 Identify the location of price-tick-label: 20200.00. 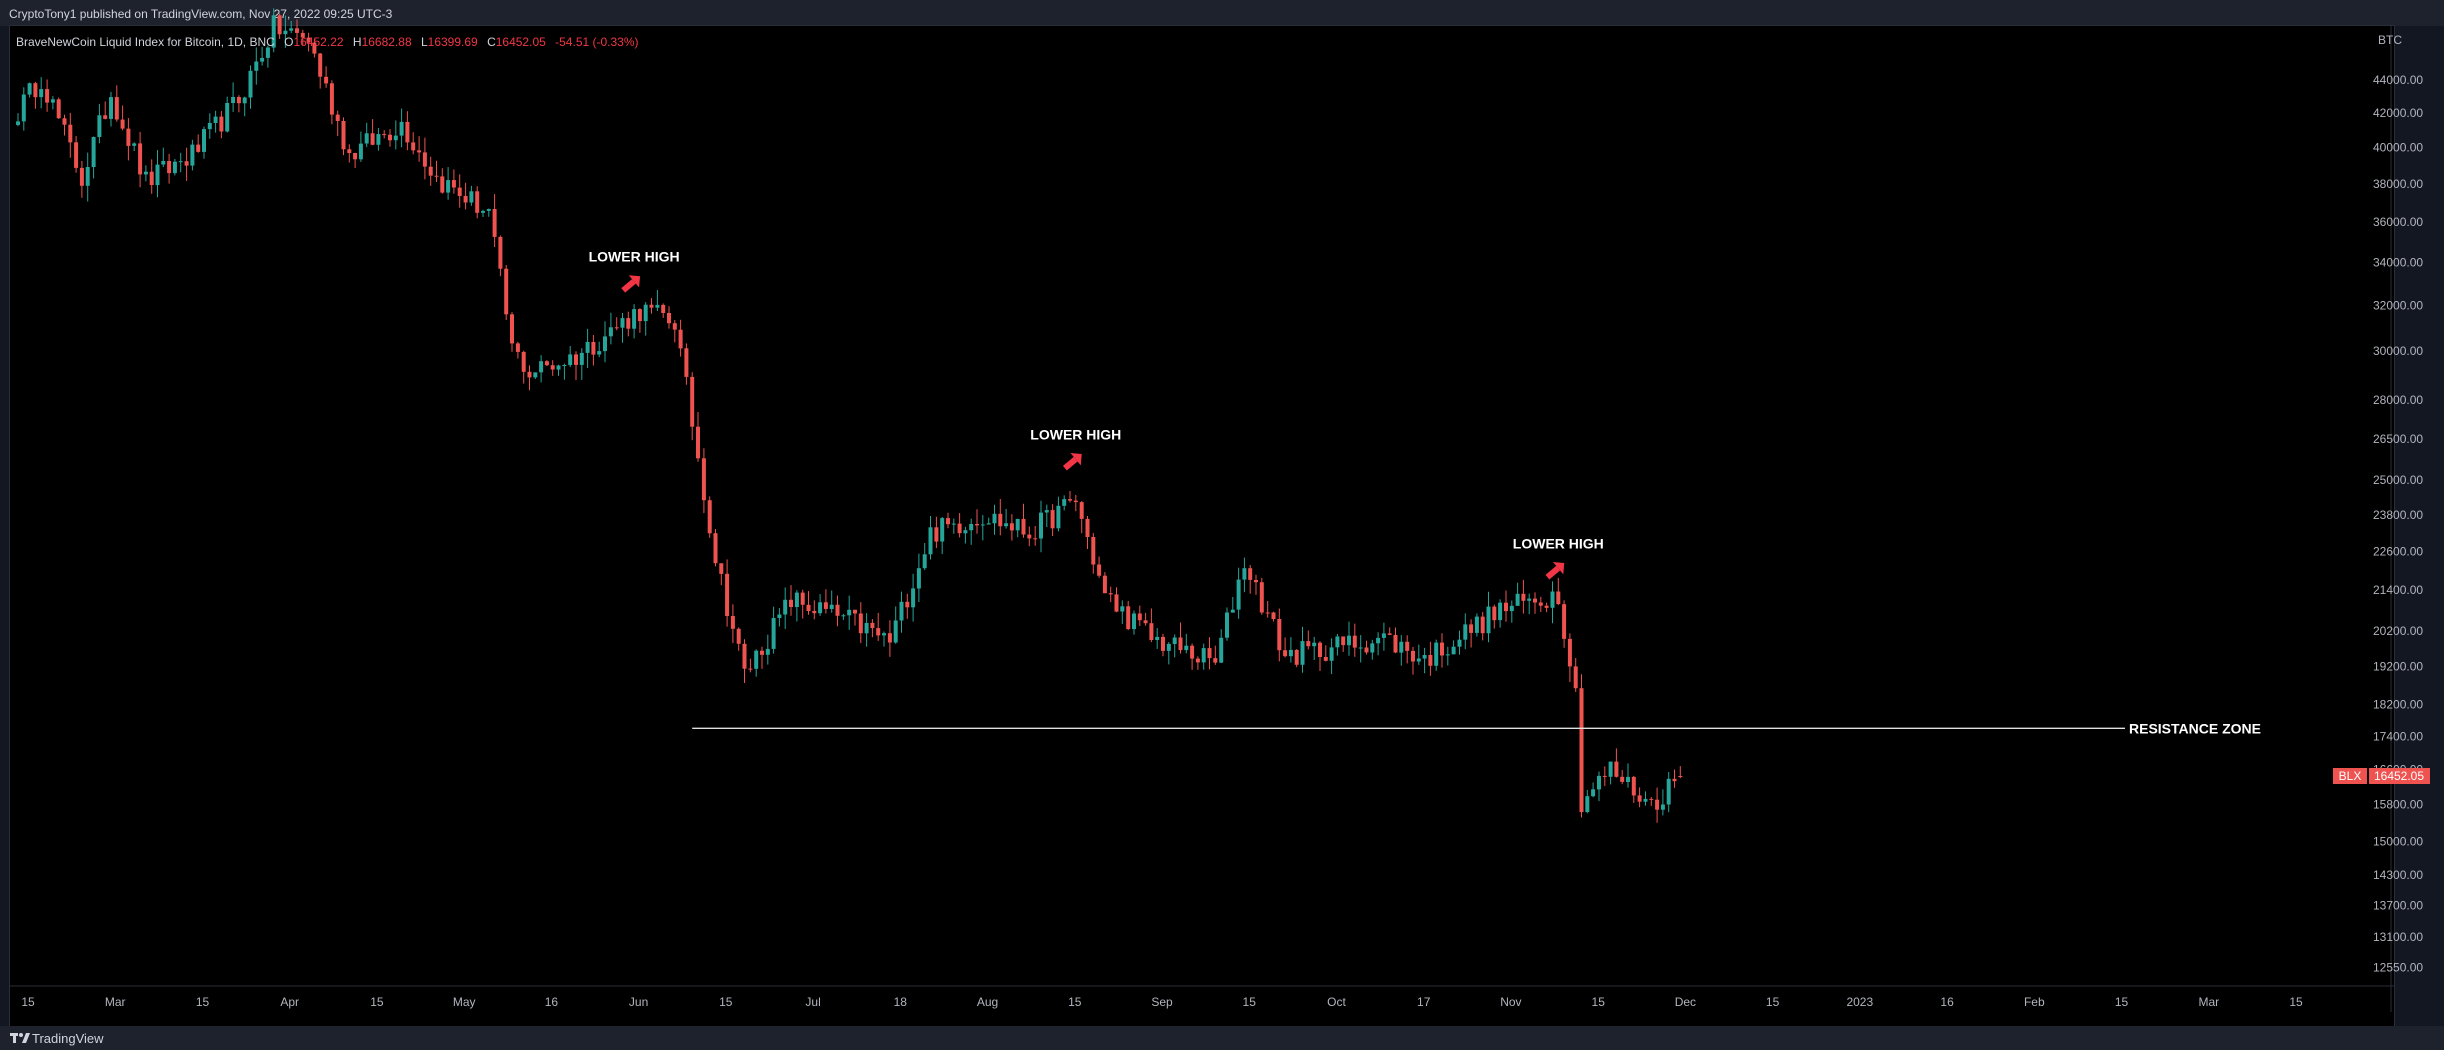
(2398, 631).